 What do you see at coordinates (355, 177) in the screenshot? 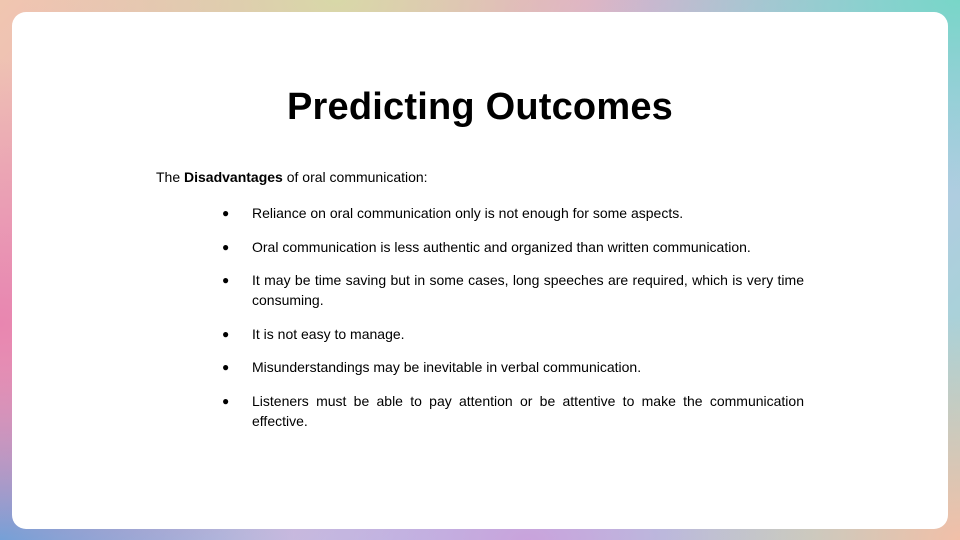
I see `intro-suffix: of oral communication:` at bounding box center [355, 177].